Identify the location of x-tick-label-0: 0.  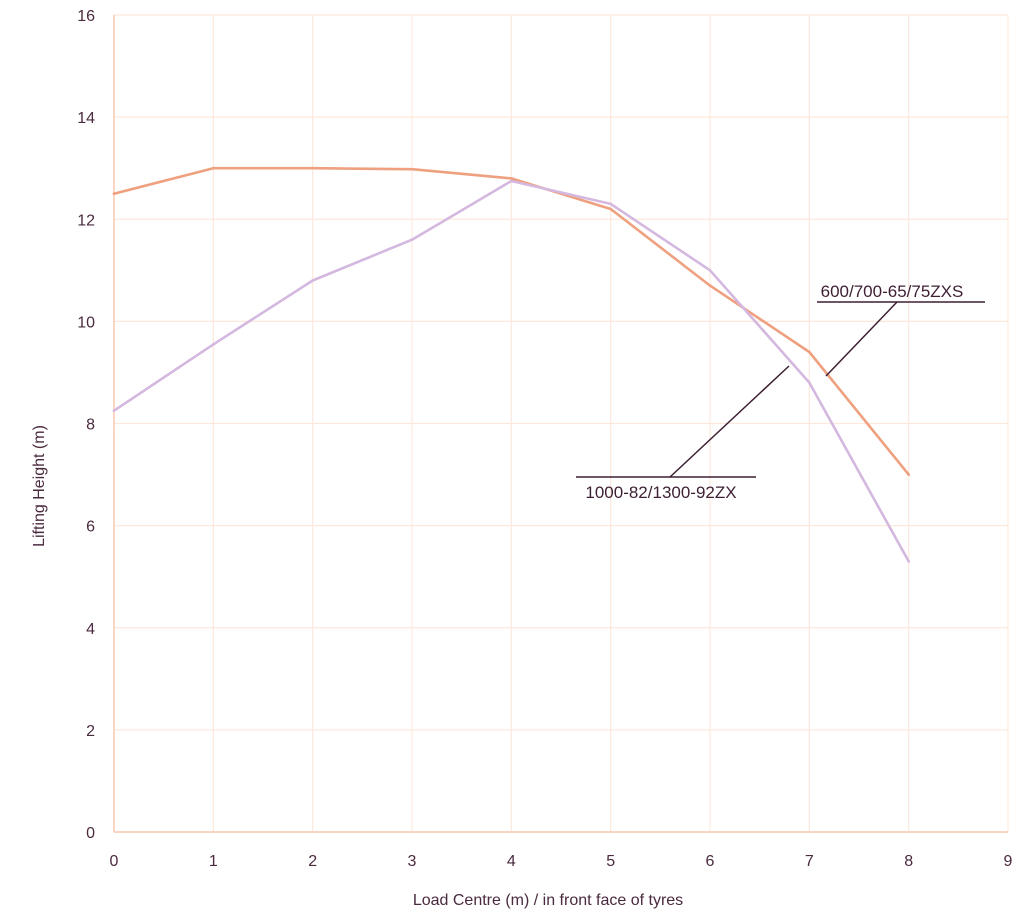
(114, 861).